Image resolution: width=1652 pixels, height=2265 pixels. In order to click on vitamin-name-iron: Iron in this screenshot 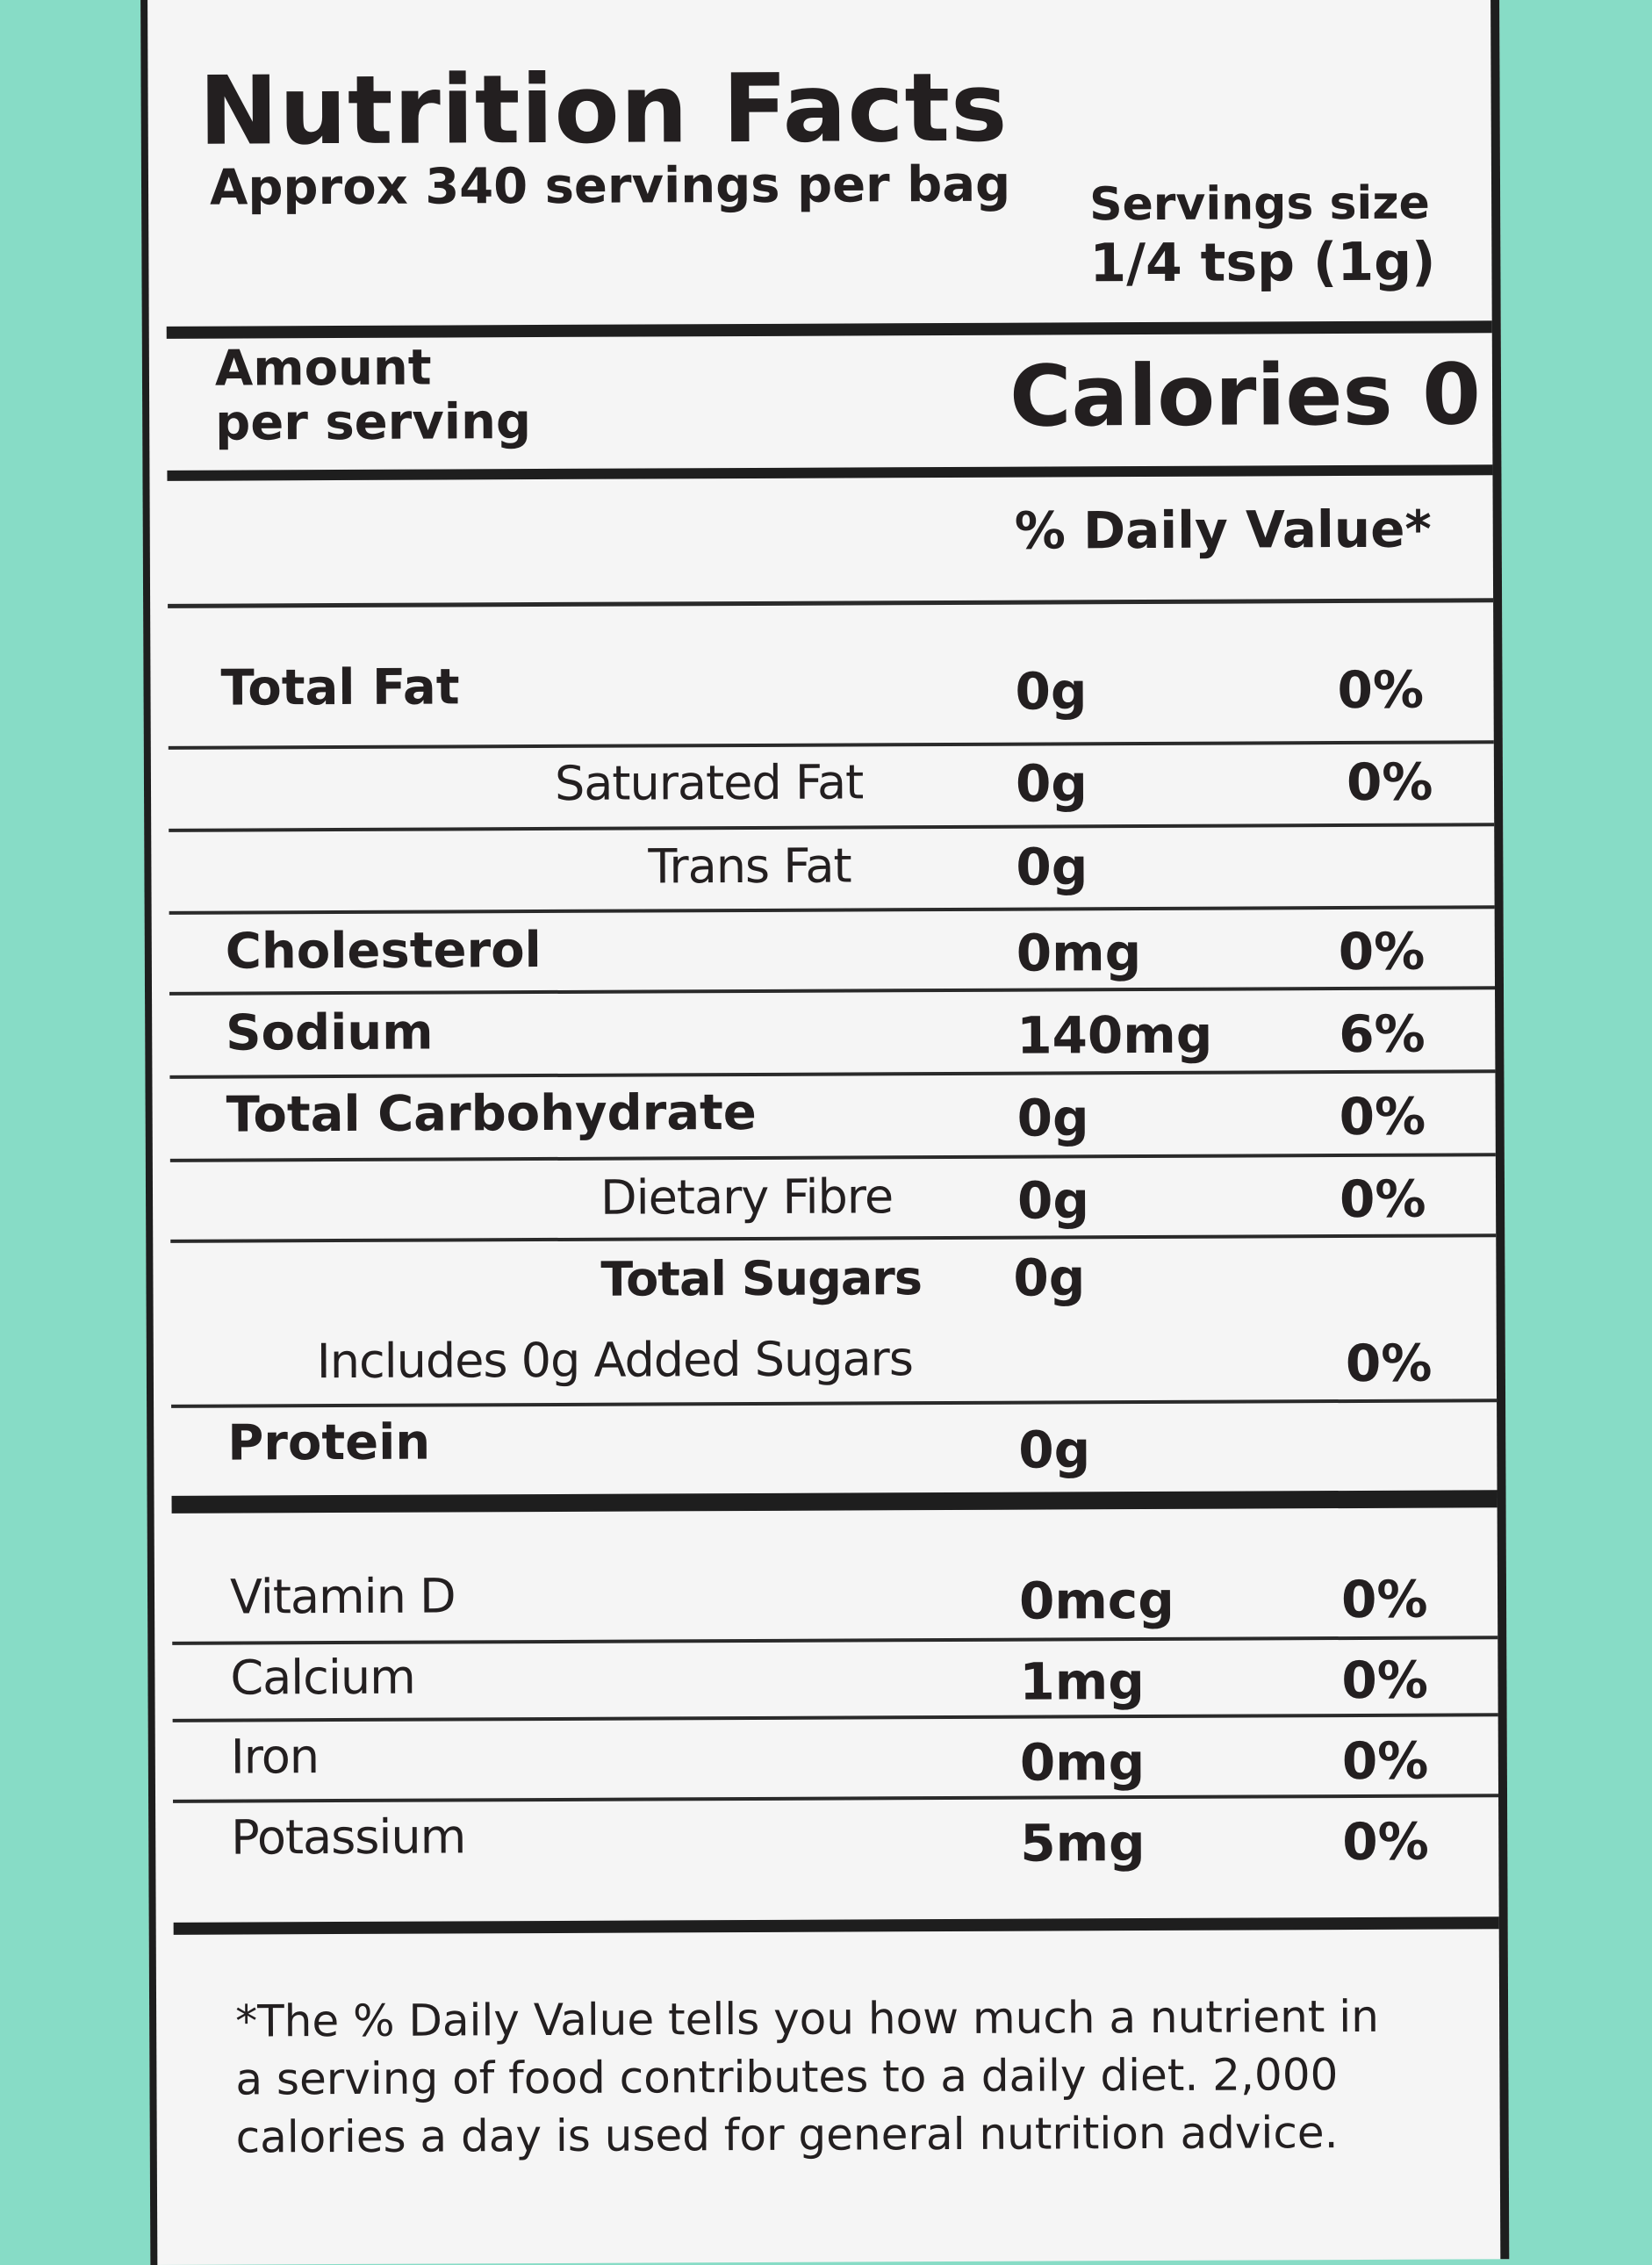, I will do `click(275, 1757)`.